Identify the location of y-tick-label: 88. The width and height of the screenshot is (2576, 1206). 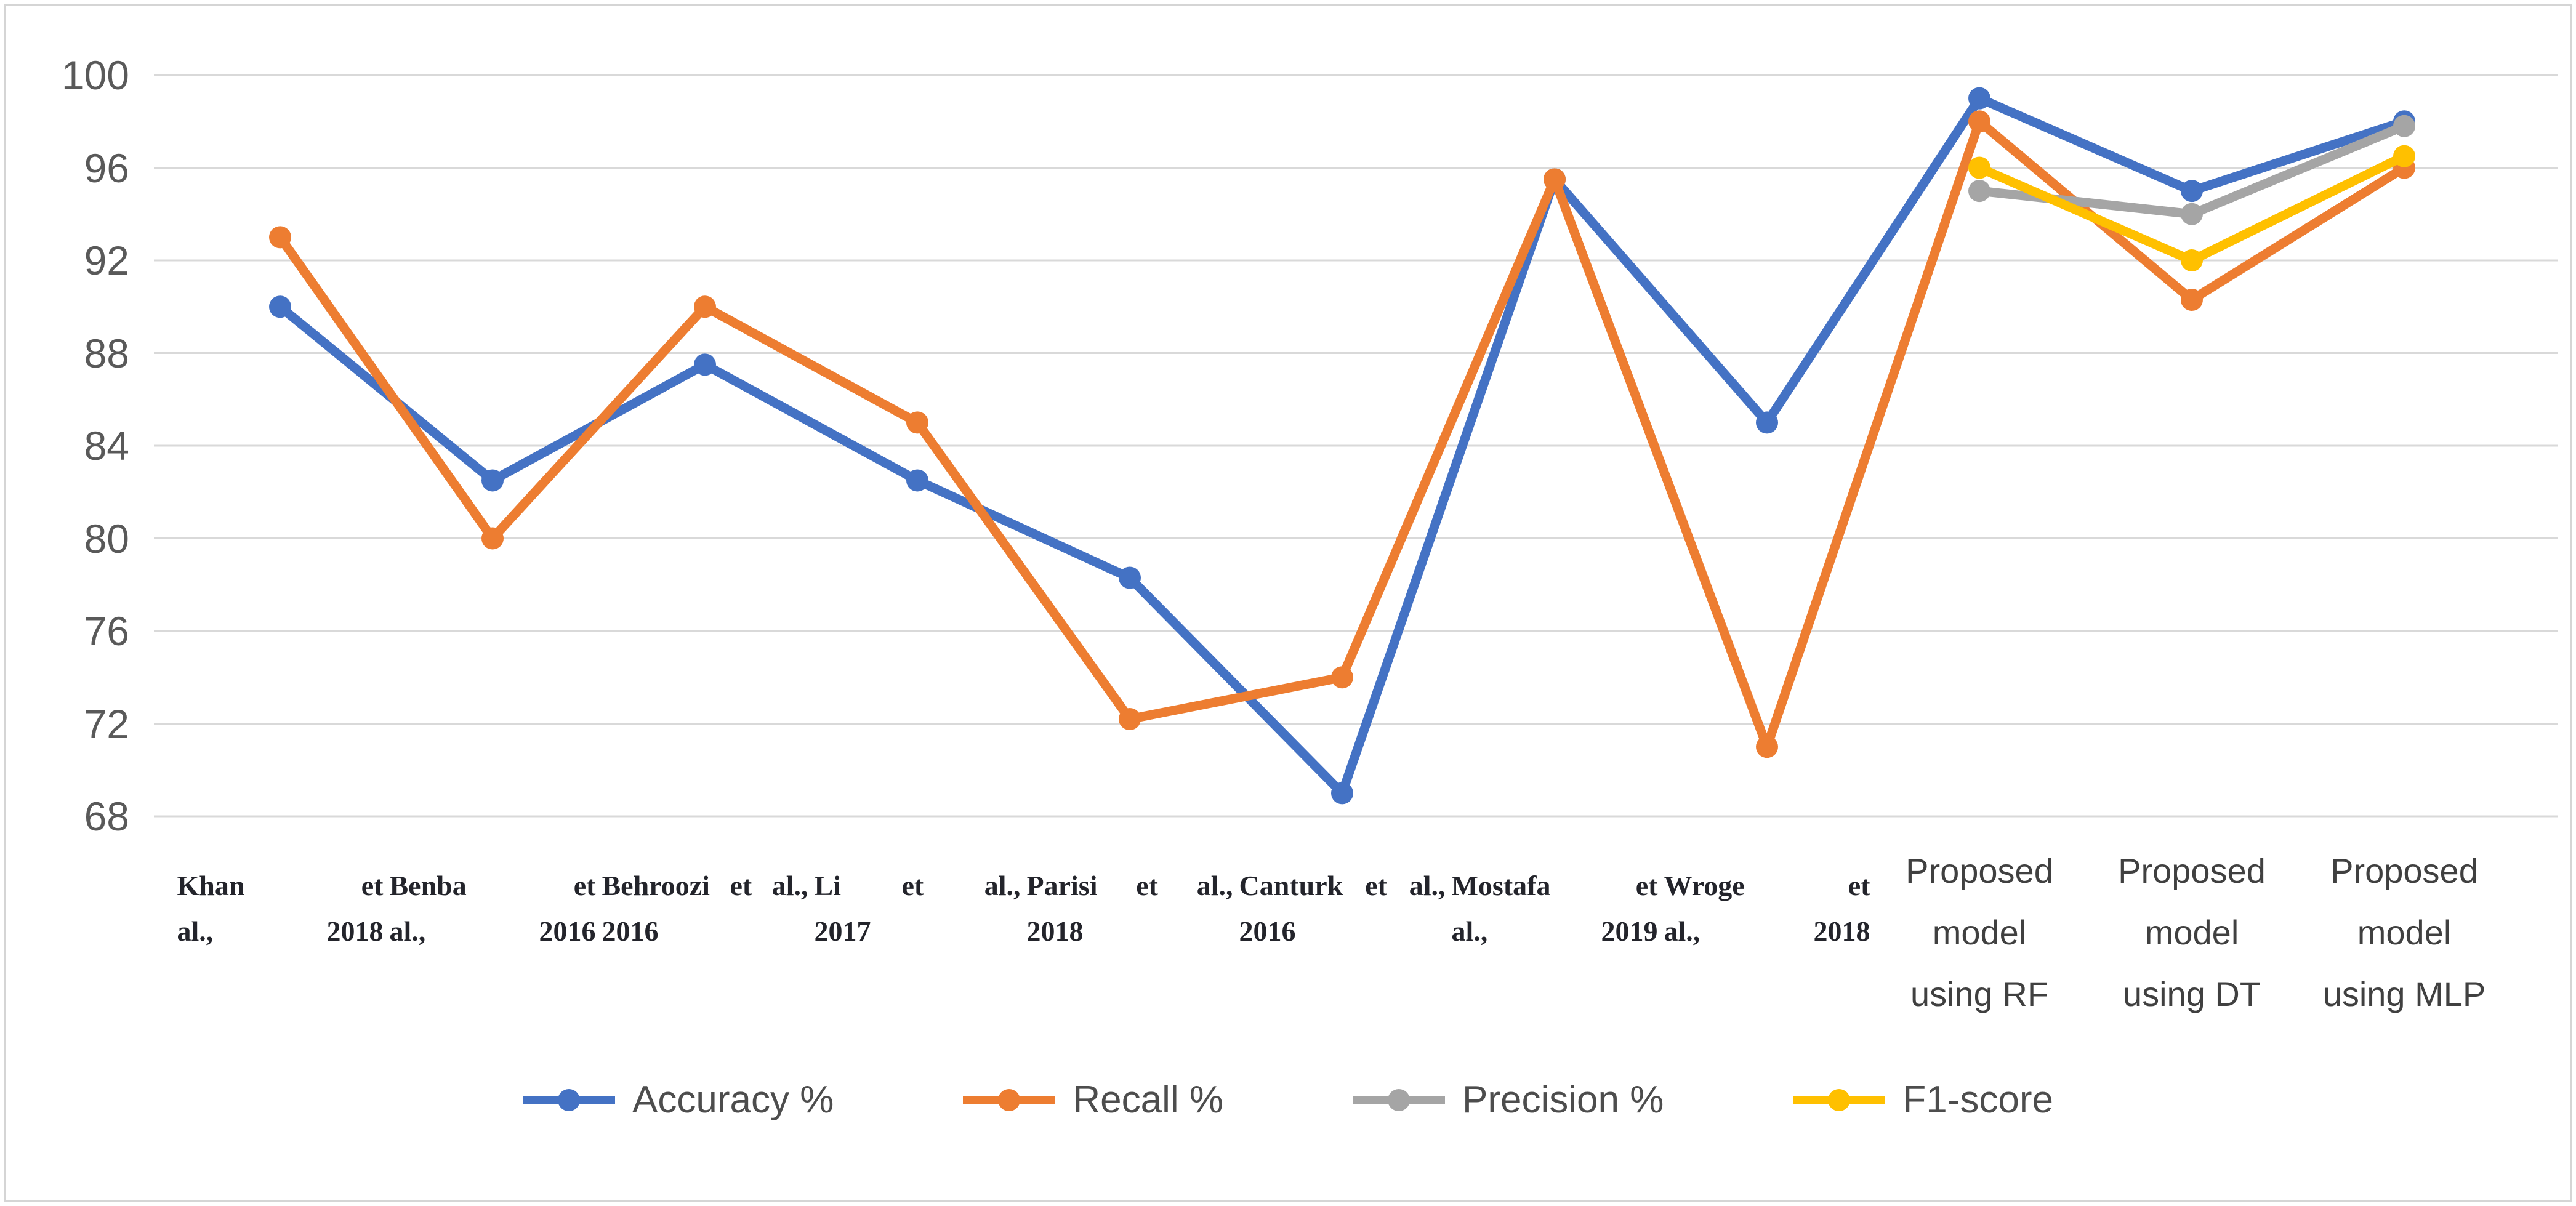
(106, 353).